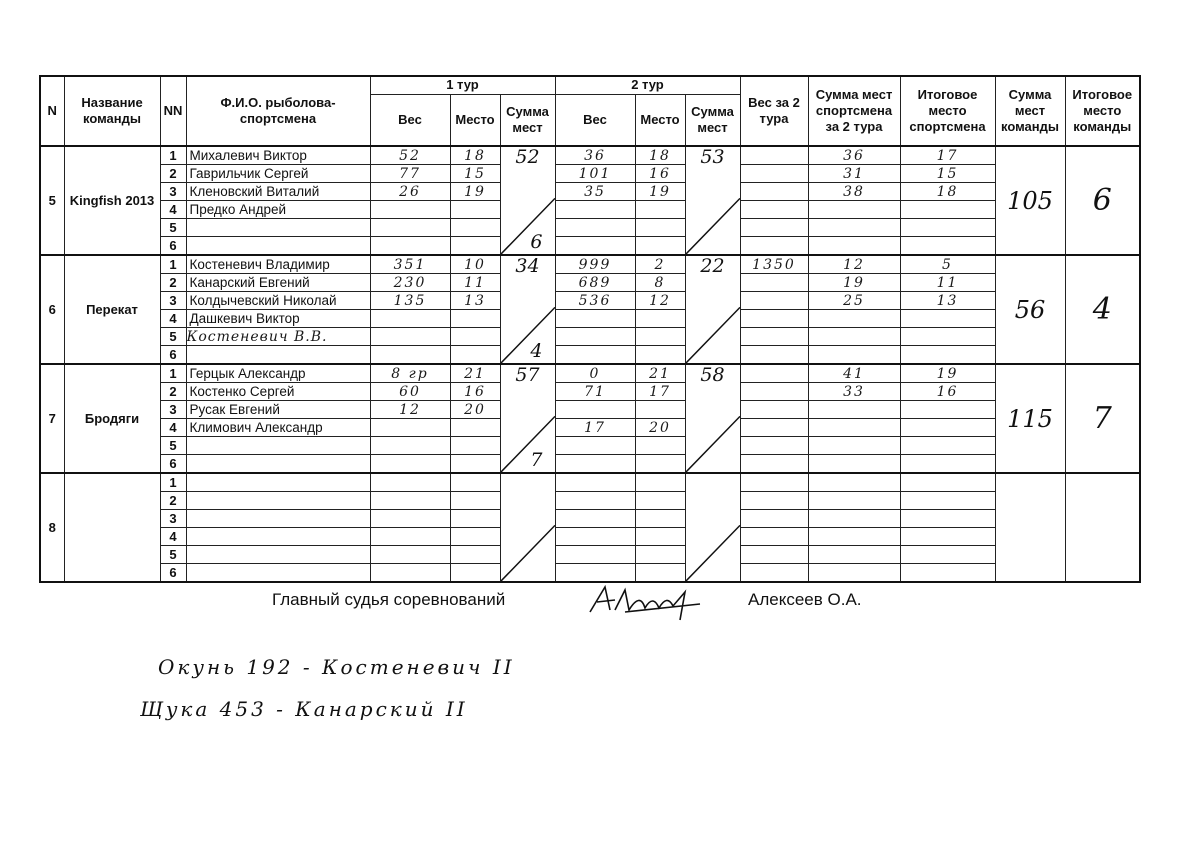 The width and height of the screenshot is (1200, 850). Describe the element at coordinates (410, 264) in the screenshot. I see `tour1-weight: 351` at that location.